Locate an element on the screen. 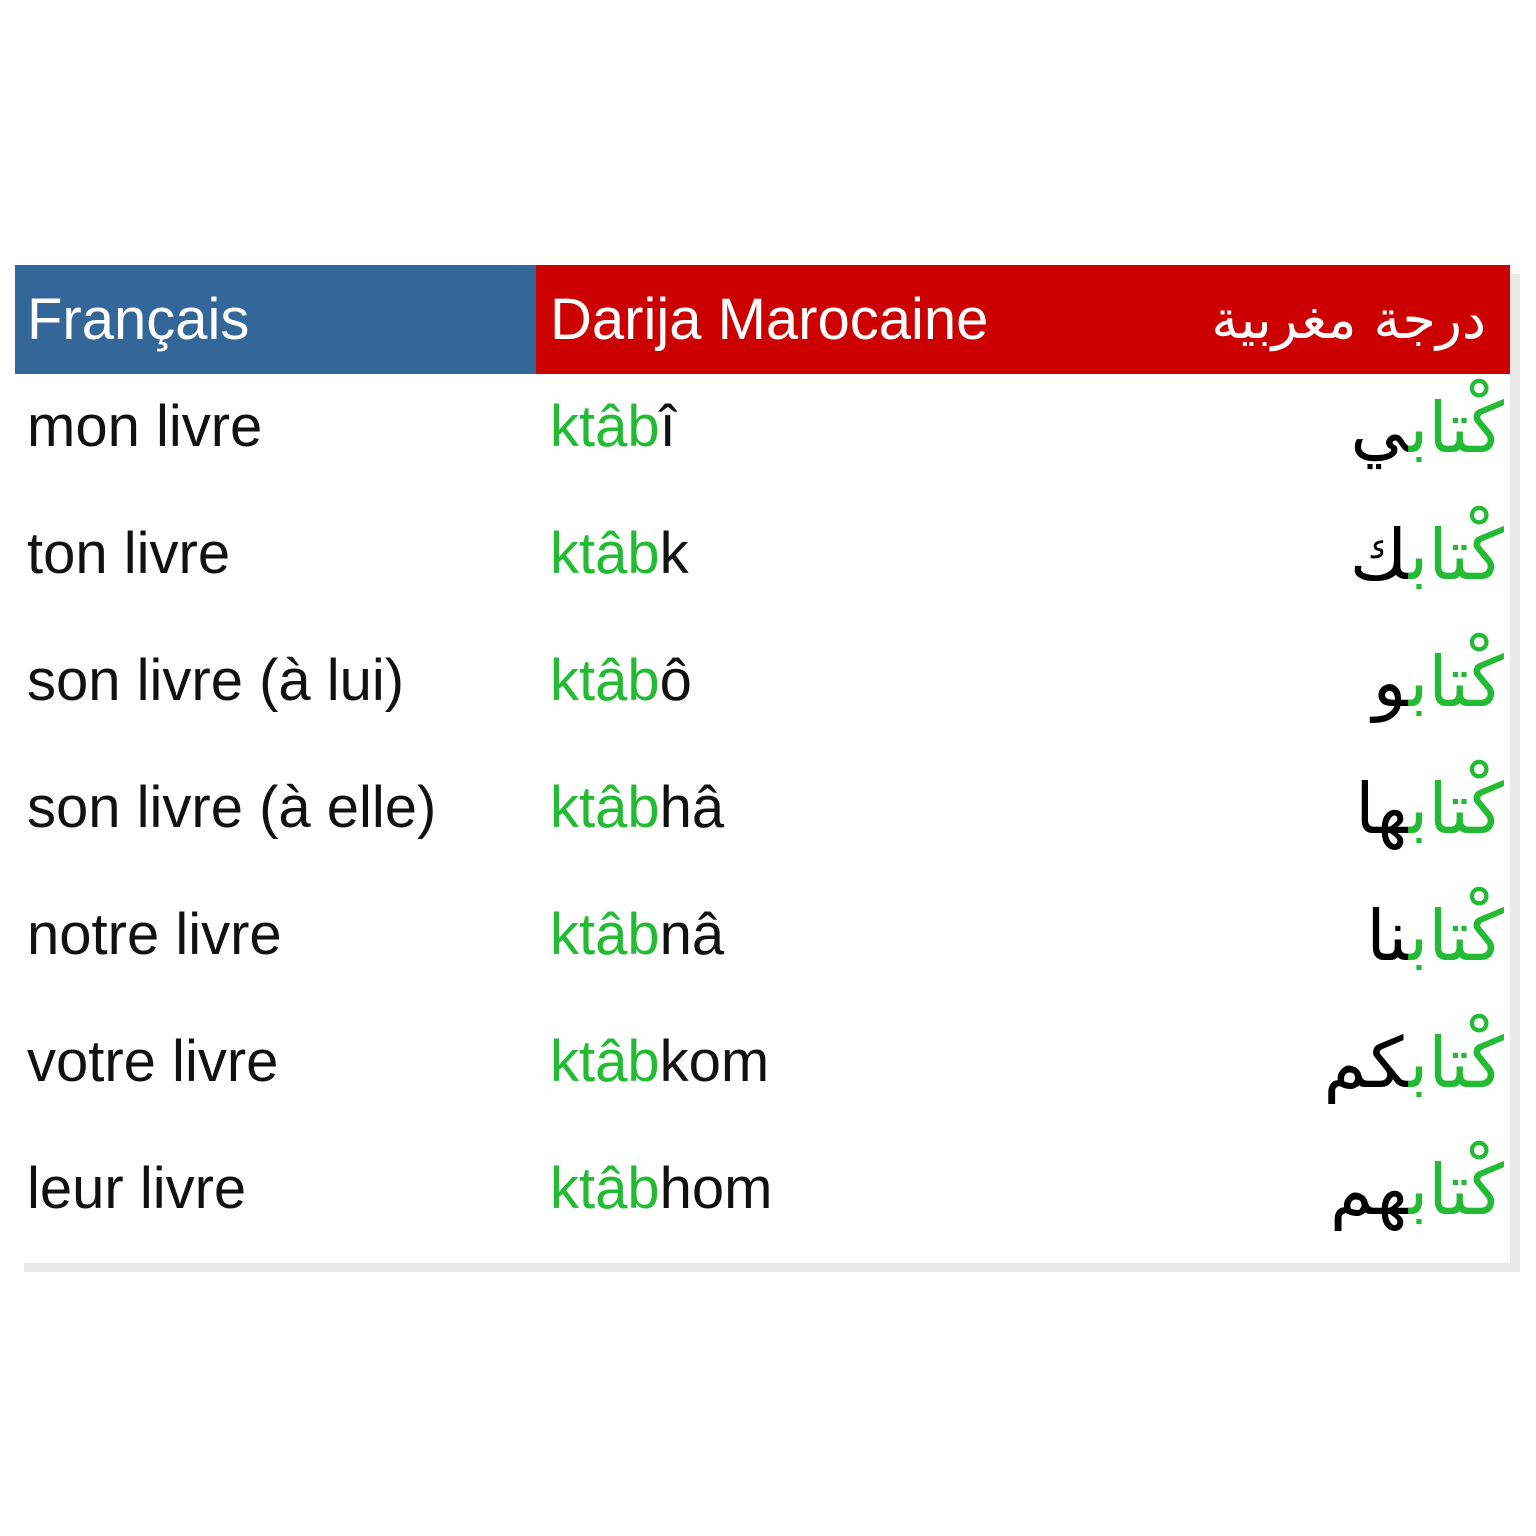 The height and width of the screenshot is (1536, 1536). darija-transliteration: ktâbî is located at coordinates (613, 426).